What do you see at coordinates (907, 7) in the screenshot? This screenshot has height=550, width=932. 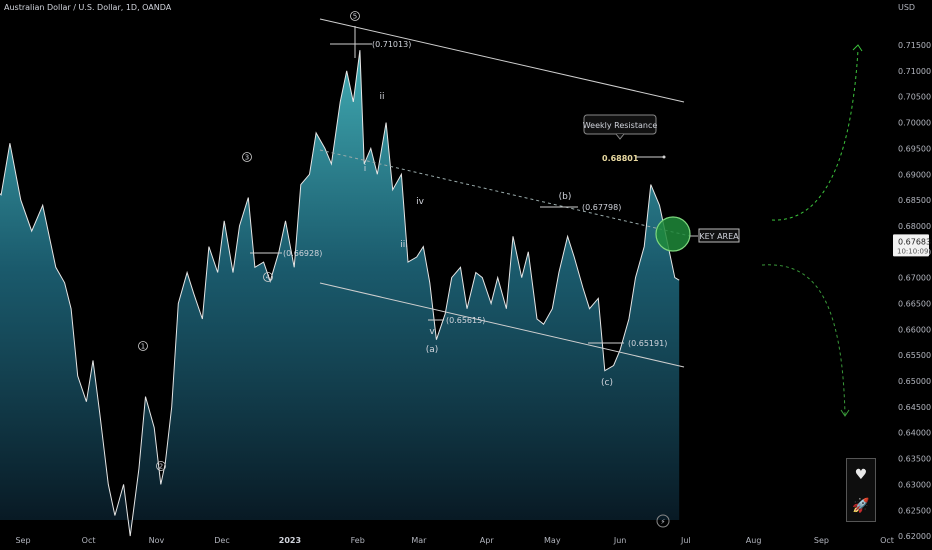 I see `currency-label: USD` at bounding box center [907, 7].